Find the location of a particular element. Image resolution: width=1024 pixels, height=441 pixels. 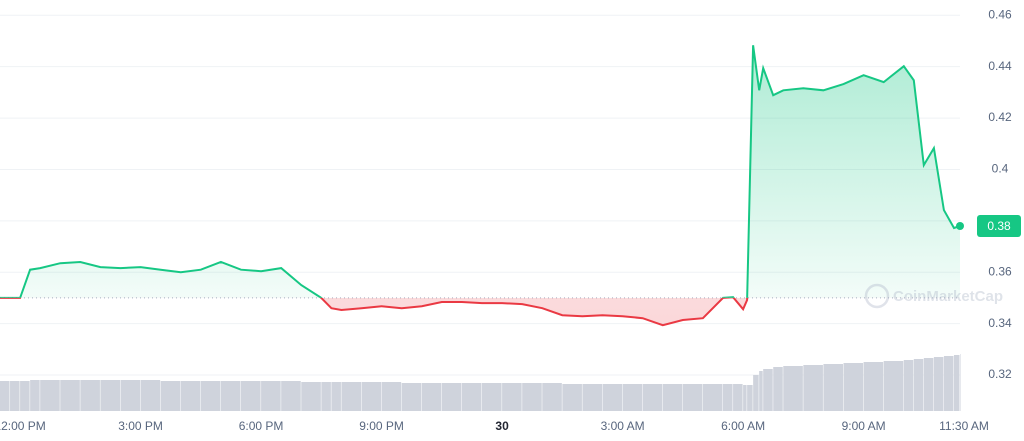

y-tick-label: 0.44 is located at coordinates (1000, 66).